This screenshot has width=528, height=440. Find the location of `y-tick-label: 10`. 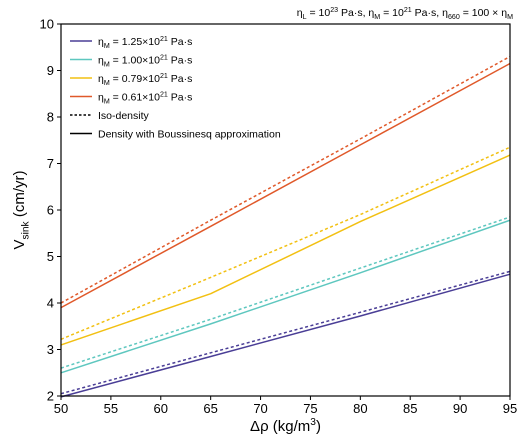

y-tick-label: 10 is located at coordinates (47, 24).